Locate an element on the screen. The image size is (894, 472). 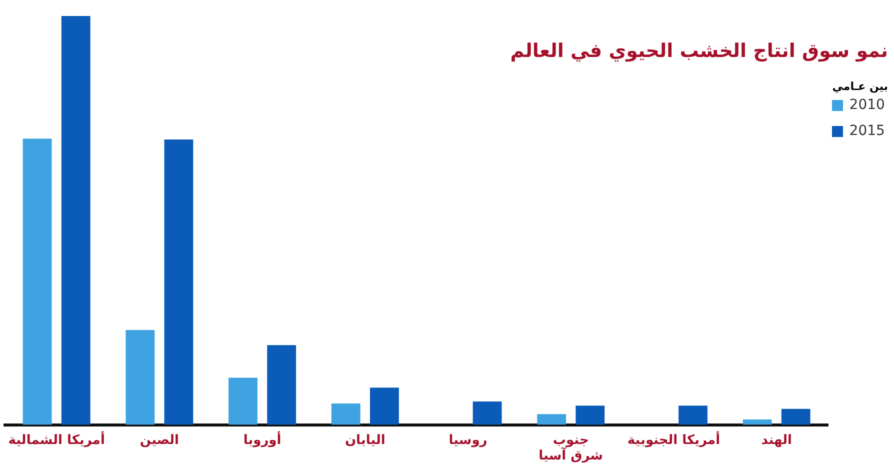
x-tick-label: روسيا is located at coordinates (468, 440).